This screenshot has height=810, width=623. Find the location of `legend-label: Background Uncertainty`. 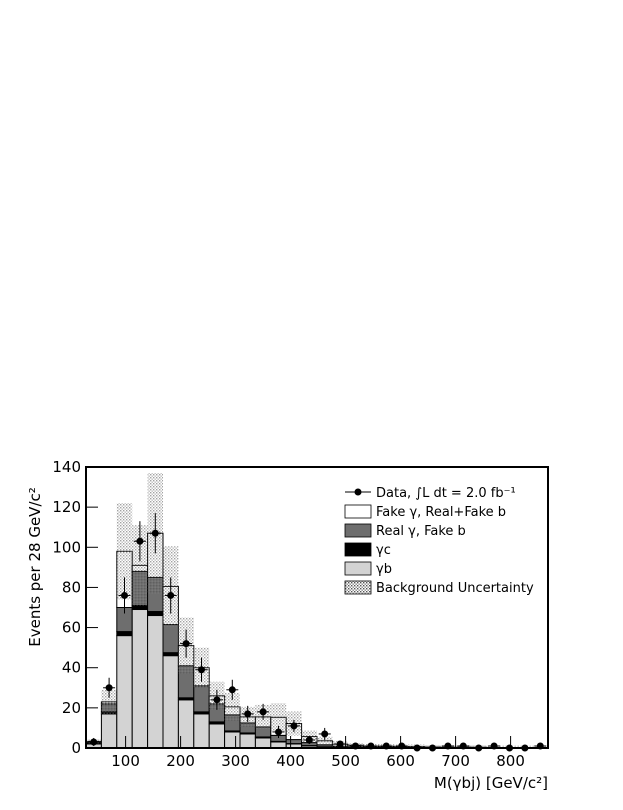

legend-label: Background Uncertainty is located at coordinates (455, 588).